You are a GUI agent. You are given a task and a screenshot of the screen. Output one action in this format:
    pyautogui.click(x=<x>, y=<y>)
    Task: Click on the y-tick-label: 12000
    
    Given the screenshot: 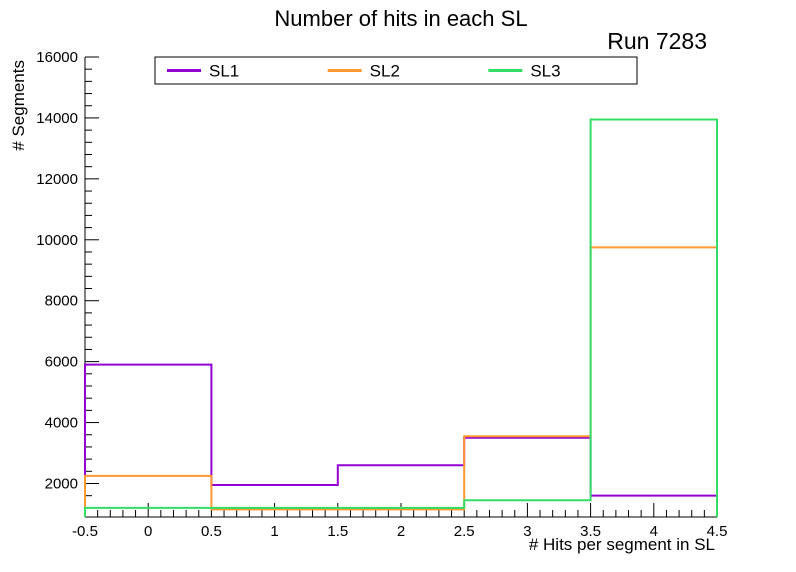 What is the action you would take?
    pyautogui.click(x=57, y=179)
    